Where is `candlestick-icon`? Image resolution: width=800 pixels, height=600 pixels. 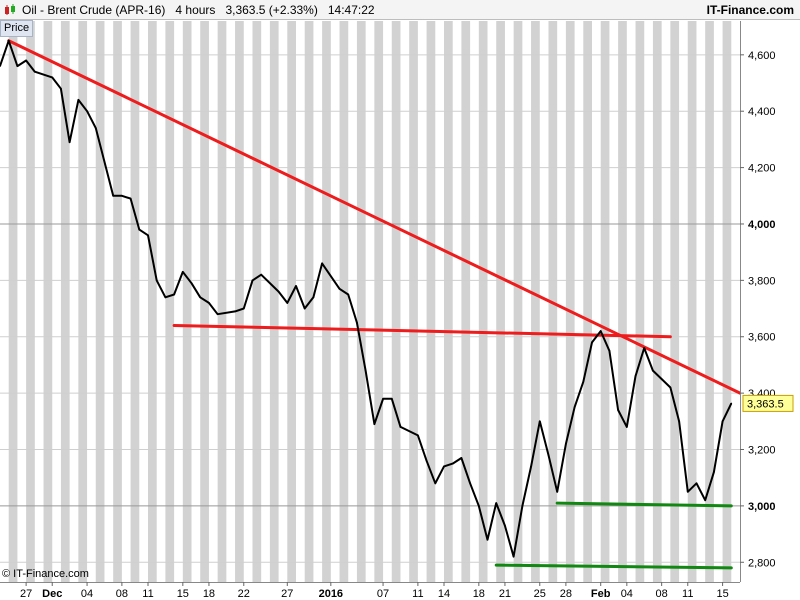 candlestick-icon is located at coordinates (10, 9).